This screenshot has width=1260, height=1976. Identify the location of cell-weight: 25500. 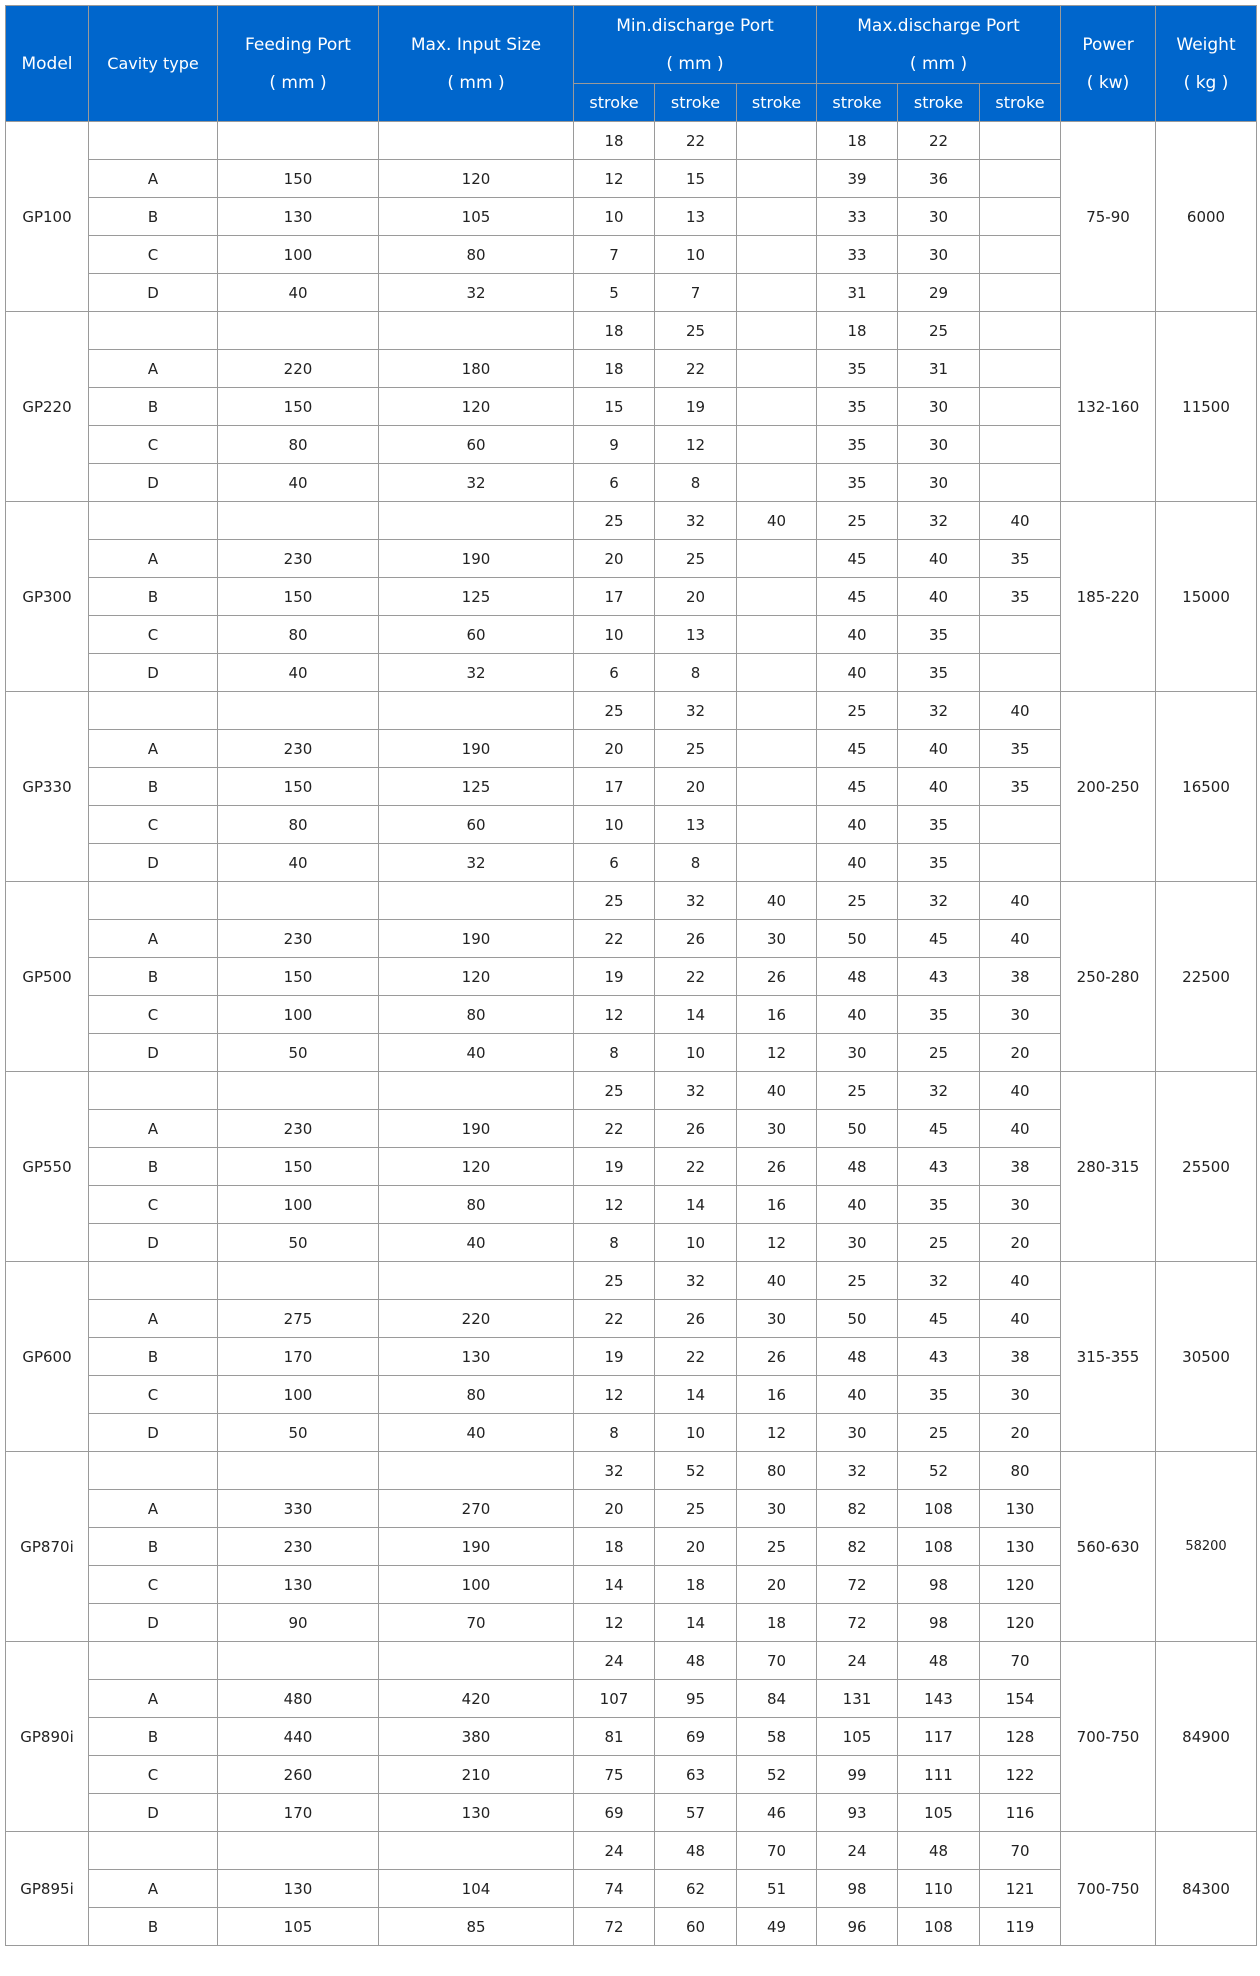
(1206, 1166).